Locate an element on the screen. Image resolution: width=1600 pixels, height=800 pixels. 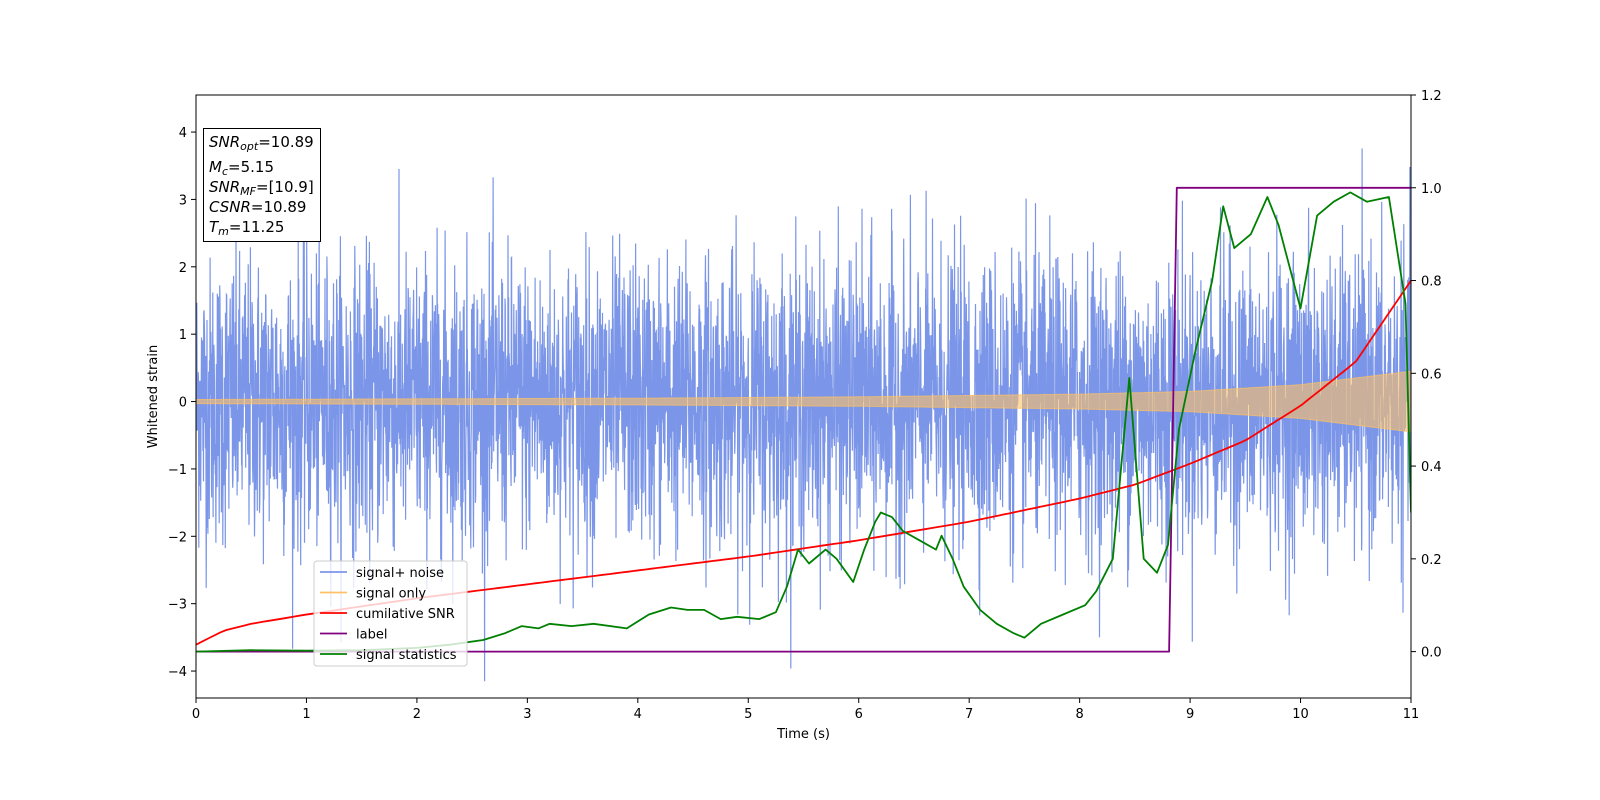
y-tick-label: 2 is located at coordinates (183, 268).